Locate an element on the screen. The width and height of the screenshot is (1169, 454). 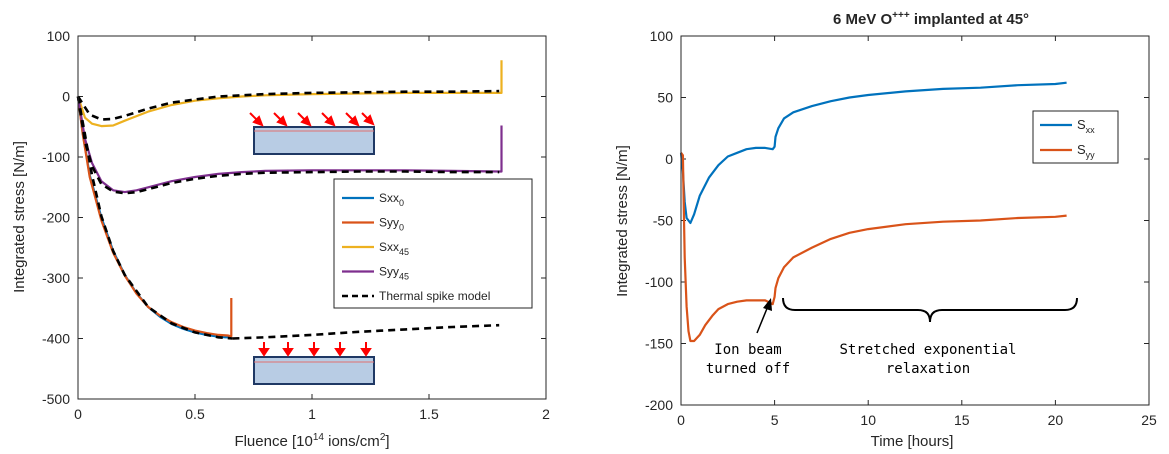
x-tick-label: 15 is located at coordinates (962, 420).